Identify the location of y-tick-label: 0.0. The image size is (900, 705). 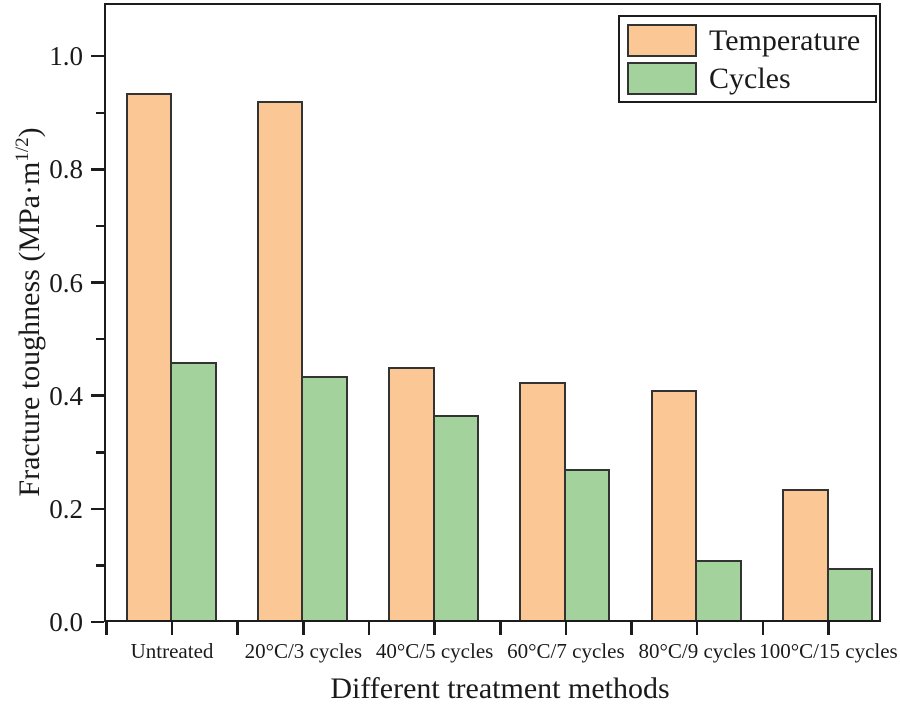
(66, 622).